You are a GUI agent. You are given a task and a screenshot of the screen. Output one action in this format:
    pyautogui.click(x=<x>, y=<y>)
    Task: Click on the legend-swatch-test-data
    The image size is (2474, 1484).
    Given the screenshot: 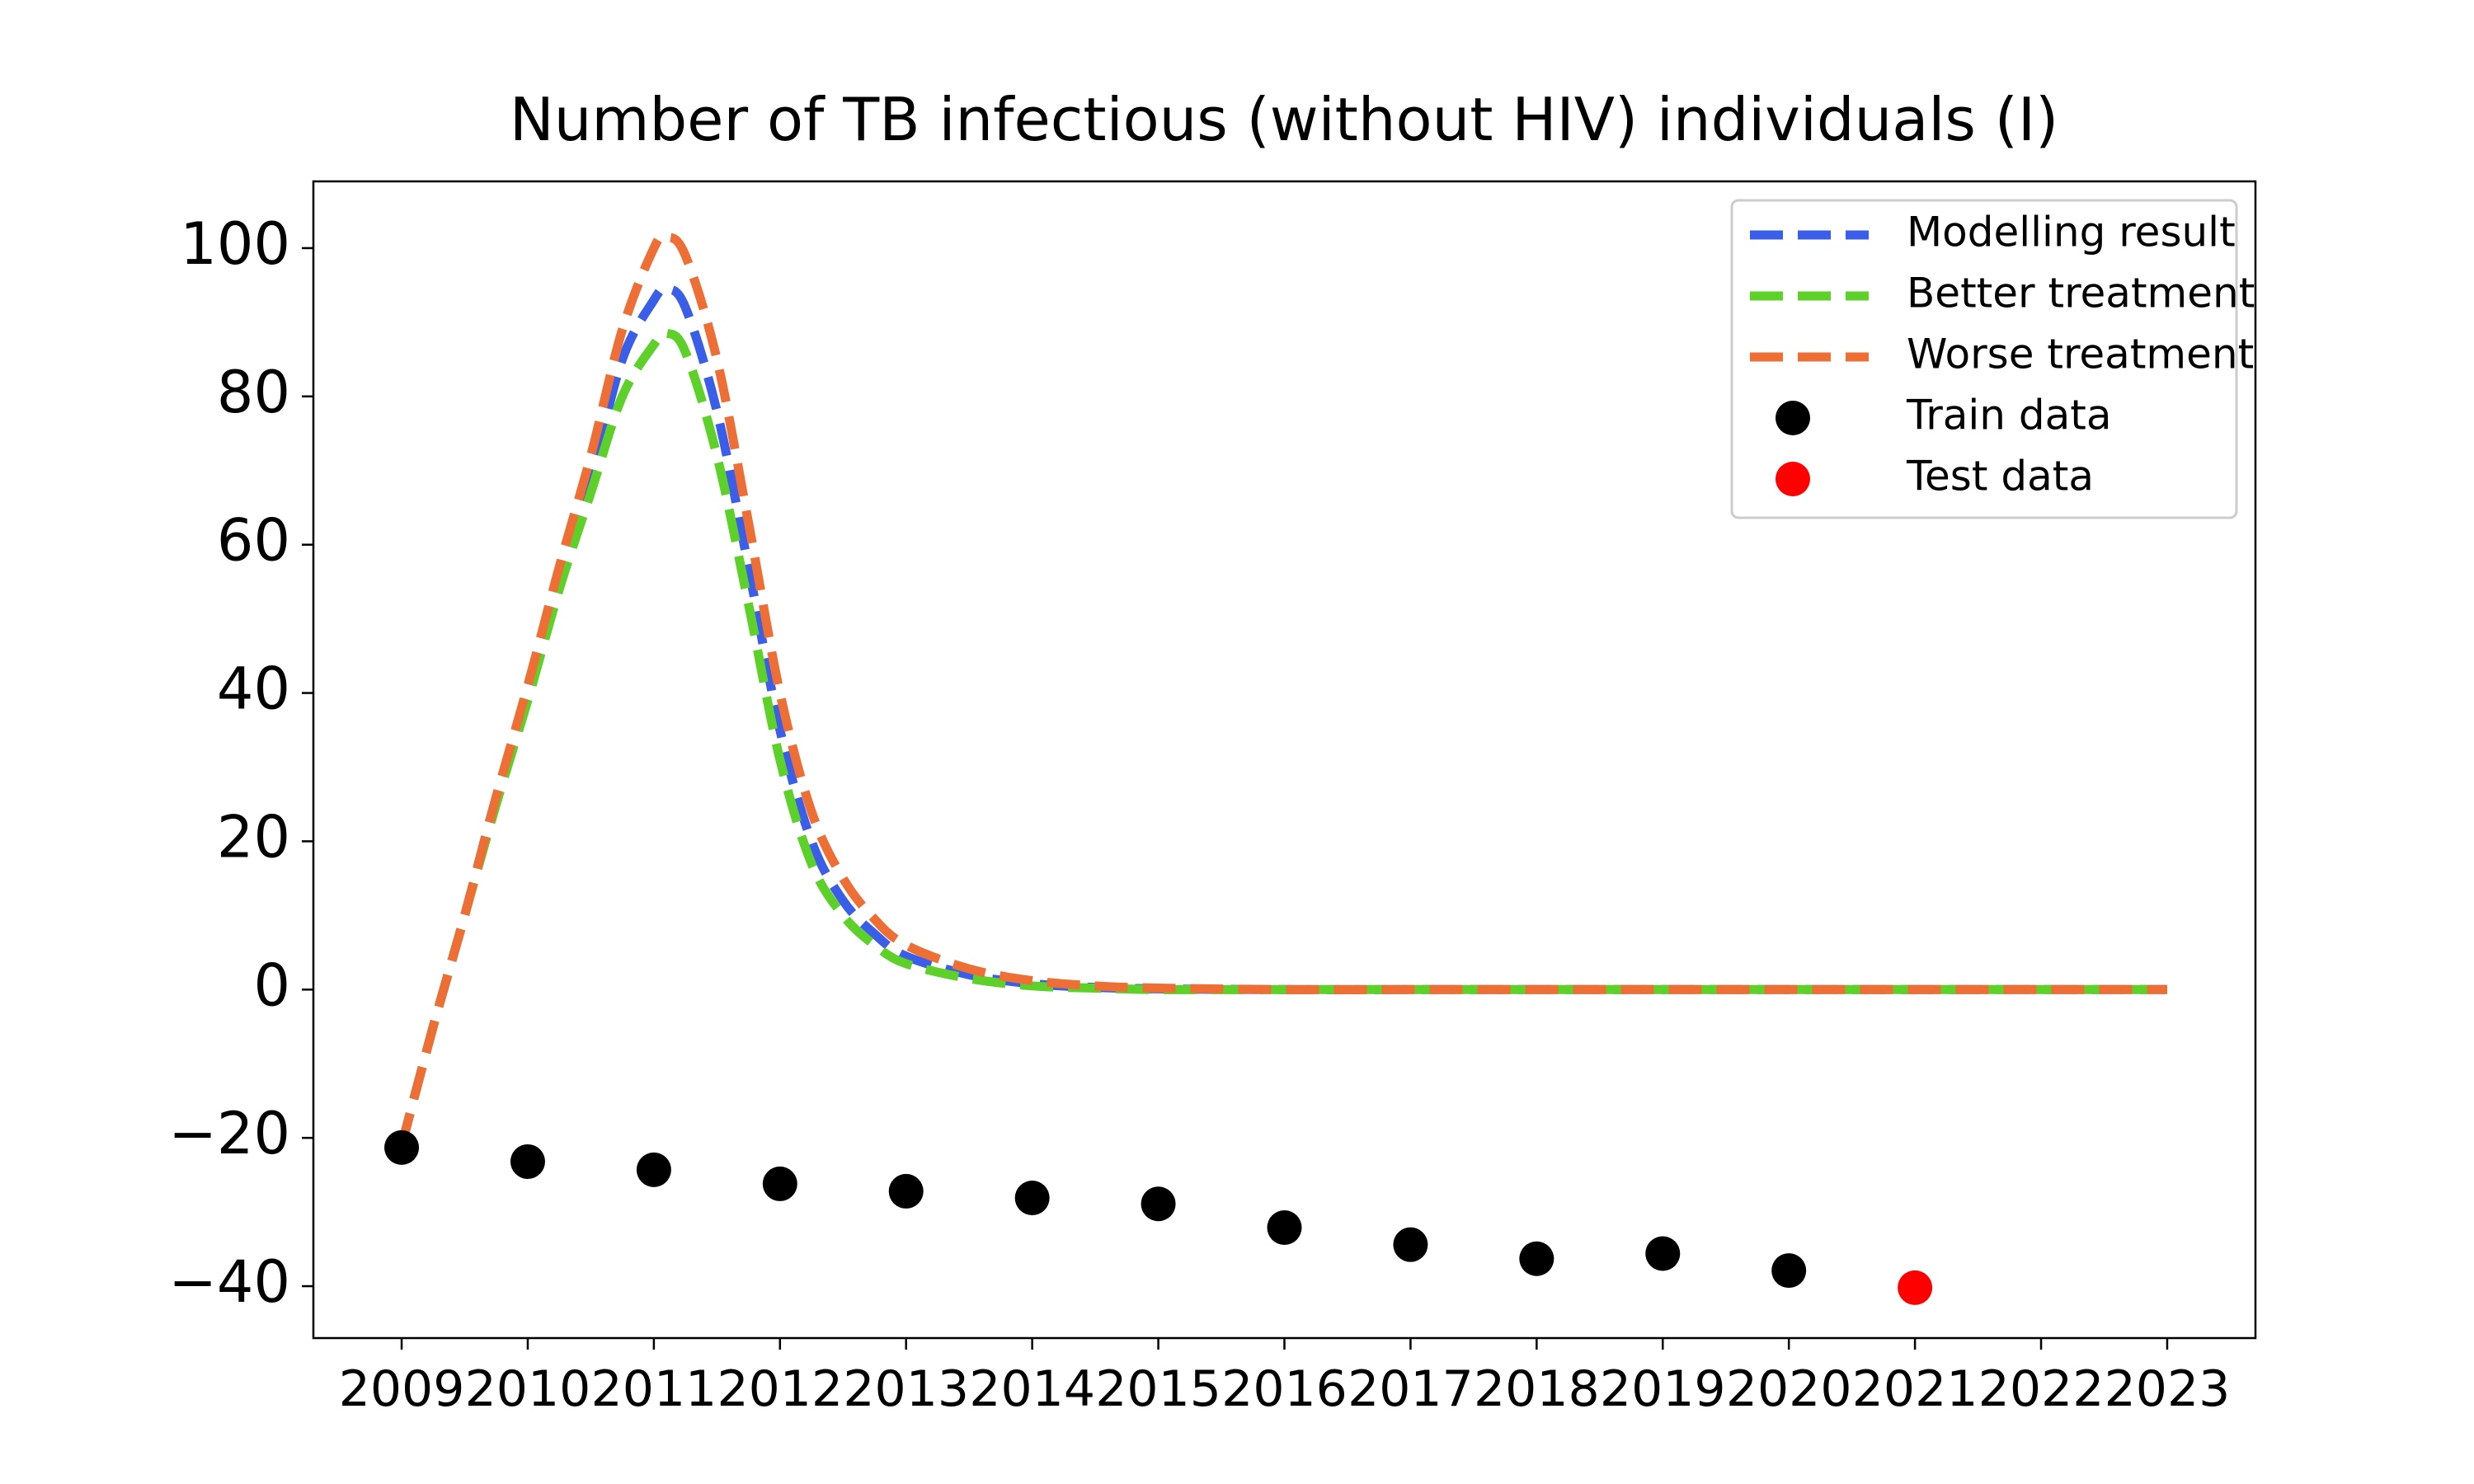 What is the action you would take?
    pyautogui.click(x=1793, y=479)
    